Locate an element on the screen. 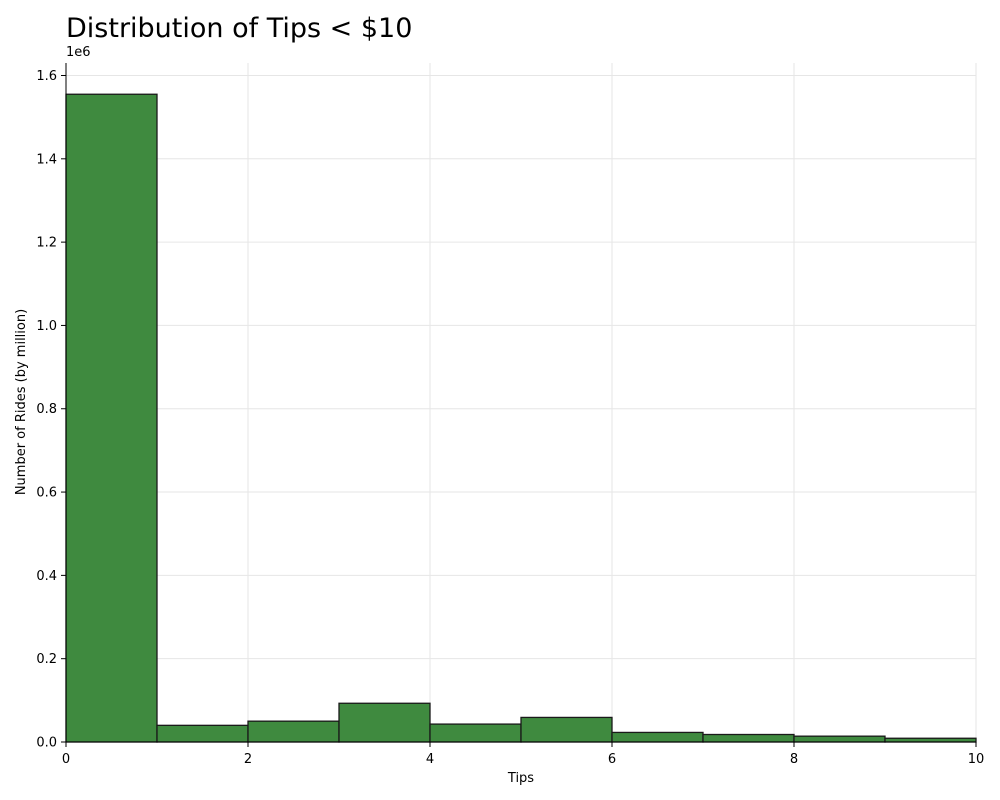  y-tick-label: 0.4 is located at coordinates (46, 576).